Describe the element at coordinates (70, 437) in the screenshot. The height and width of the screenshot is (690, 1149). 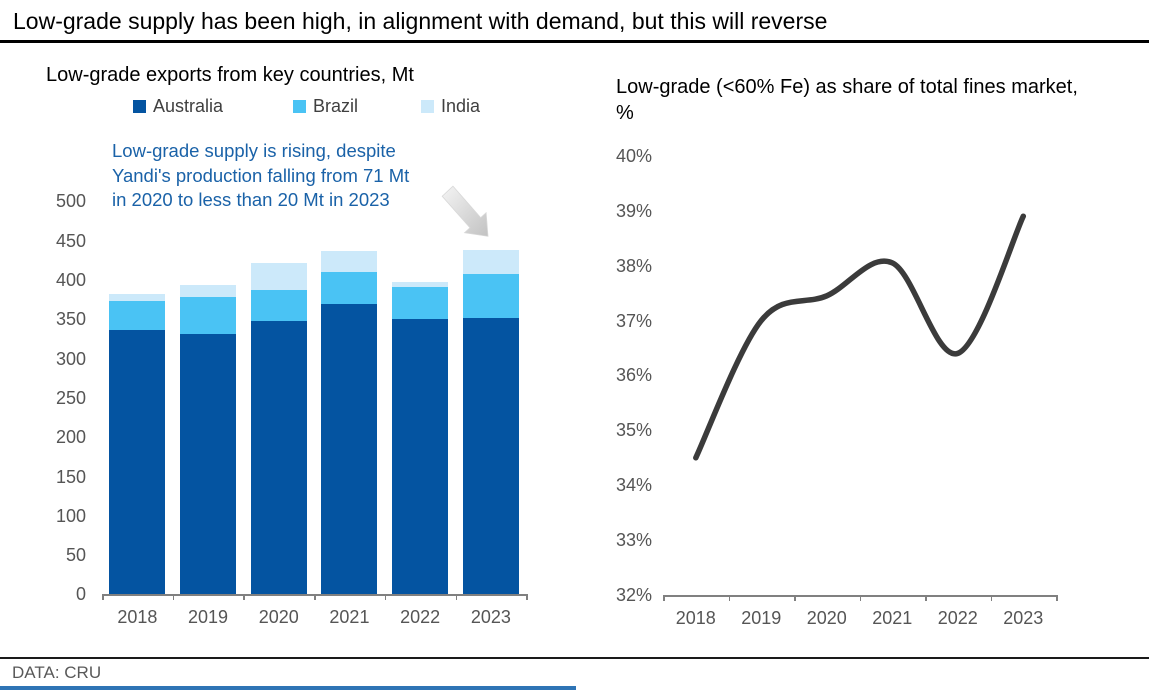
I see `bar-y-tick-label: 200` at that location.